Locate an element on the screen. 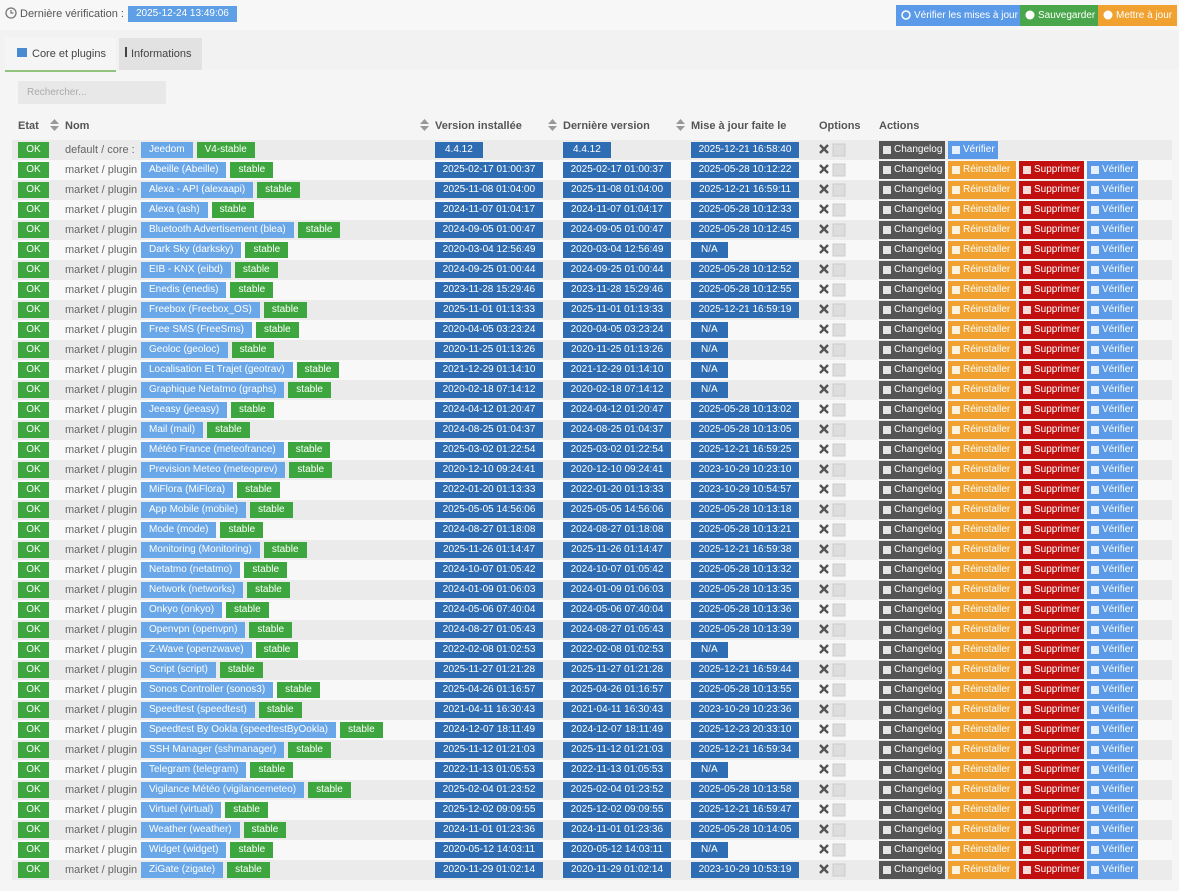 The image size is (1179, 891). column-header: Dernière version is located at coordinates (606, 126).